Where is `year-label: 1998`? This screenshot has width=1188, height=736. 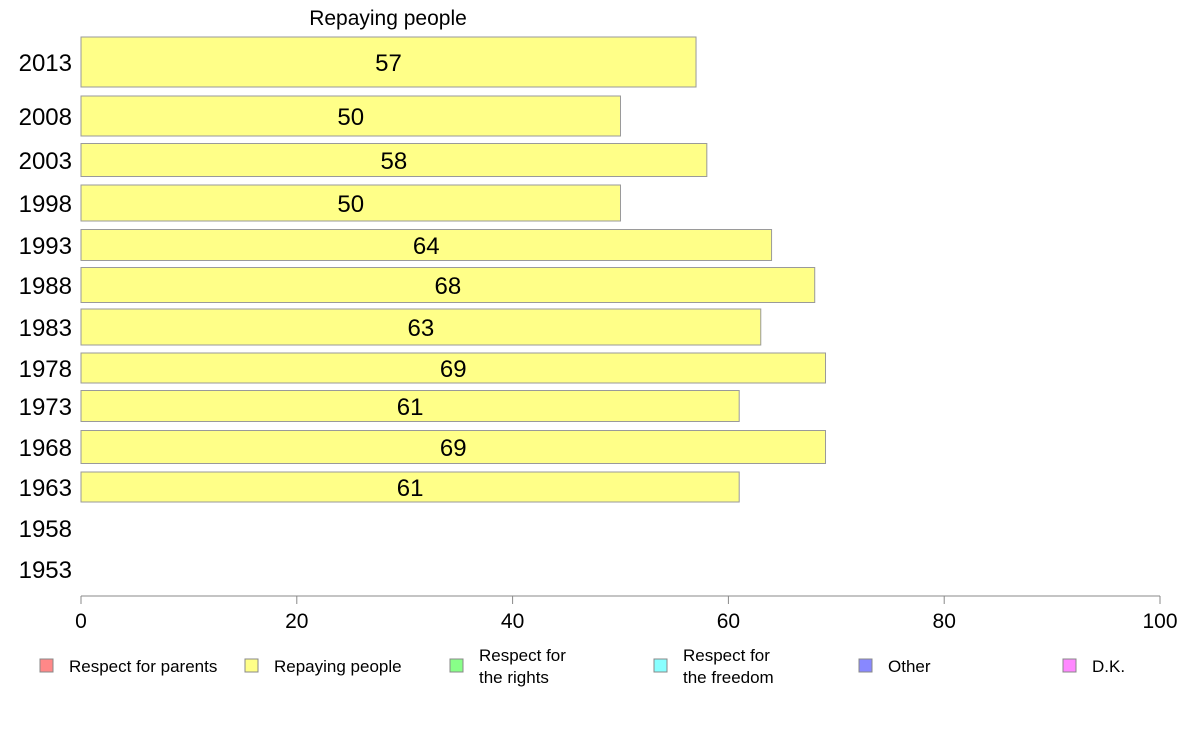
year-label: 1998 is located at coordinates (45, 204).